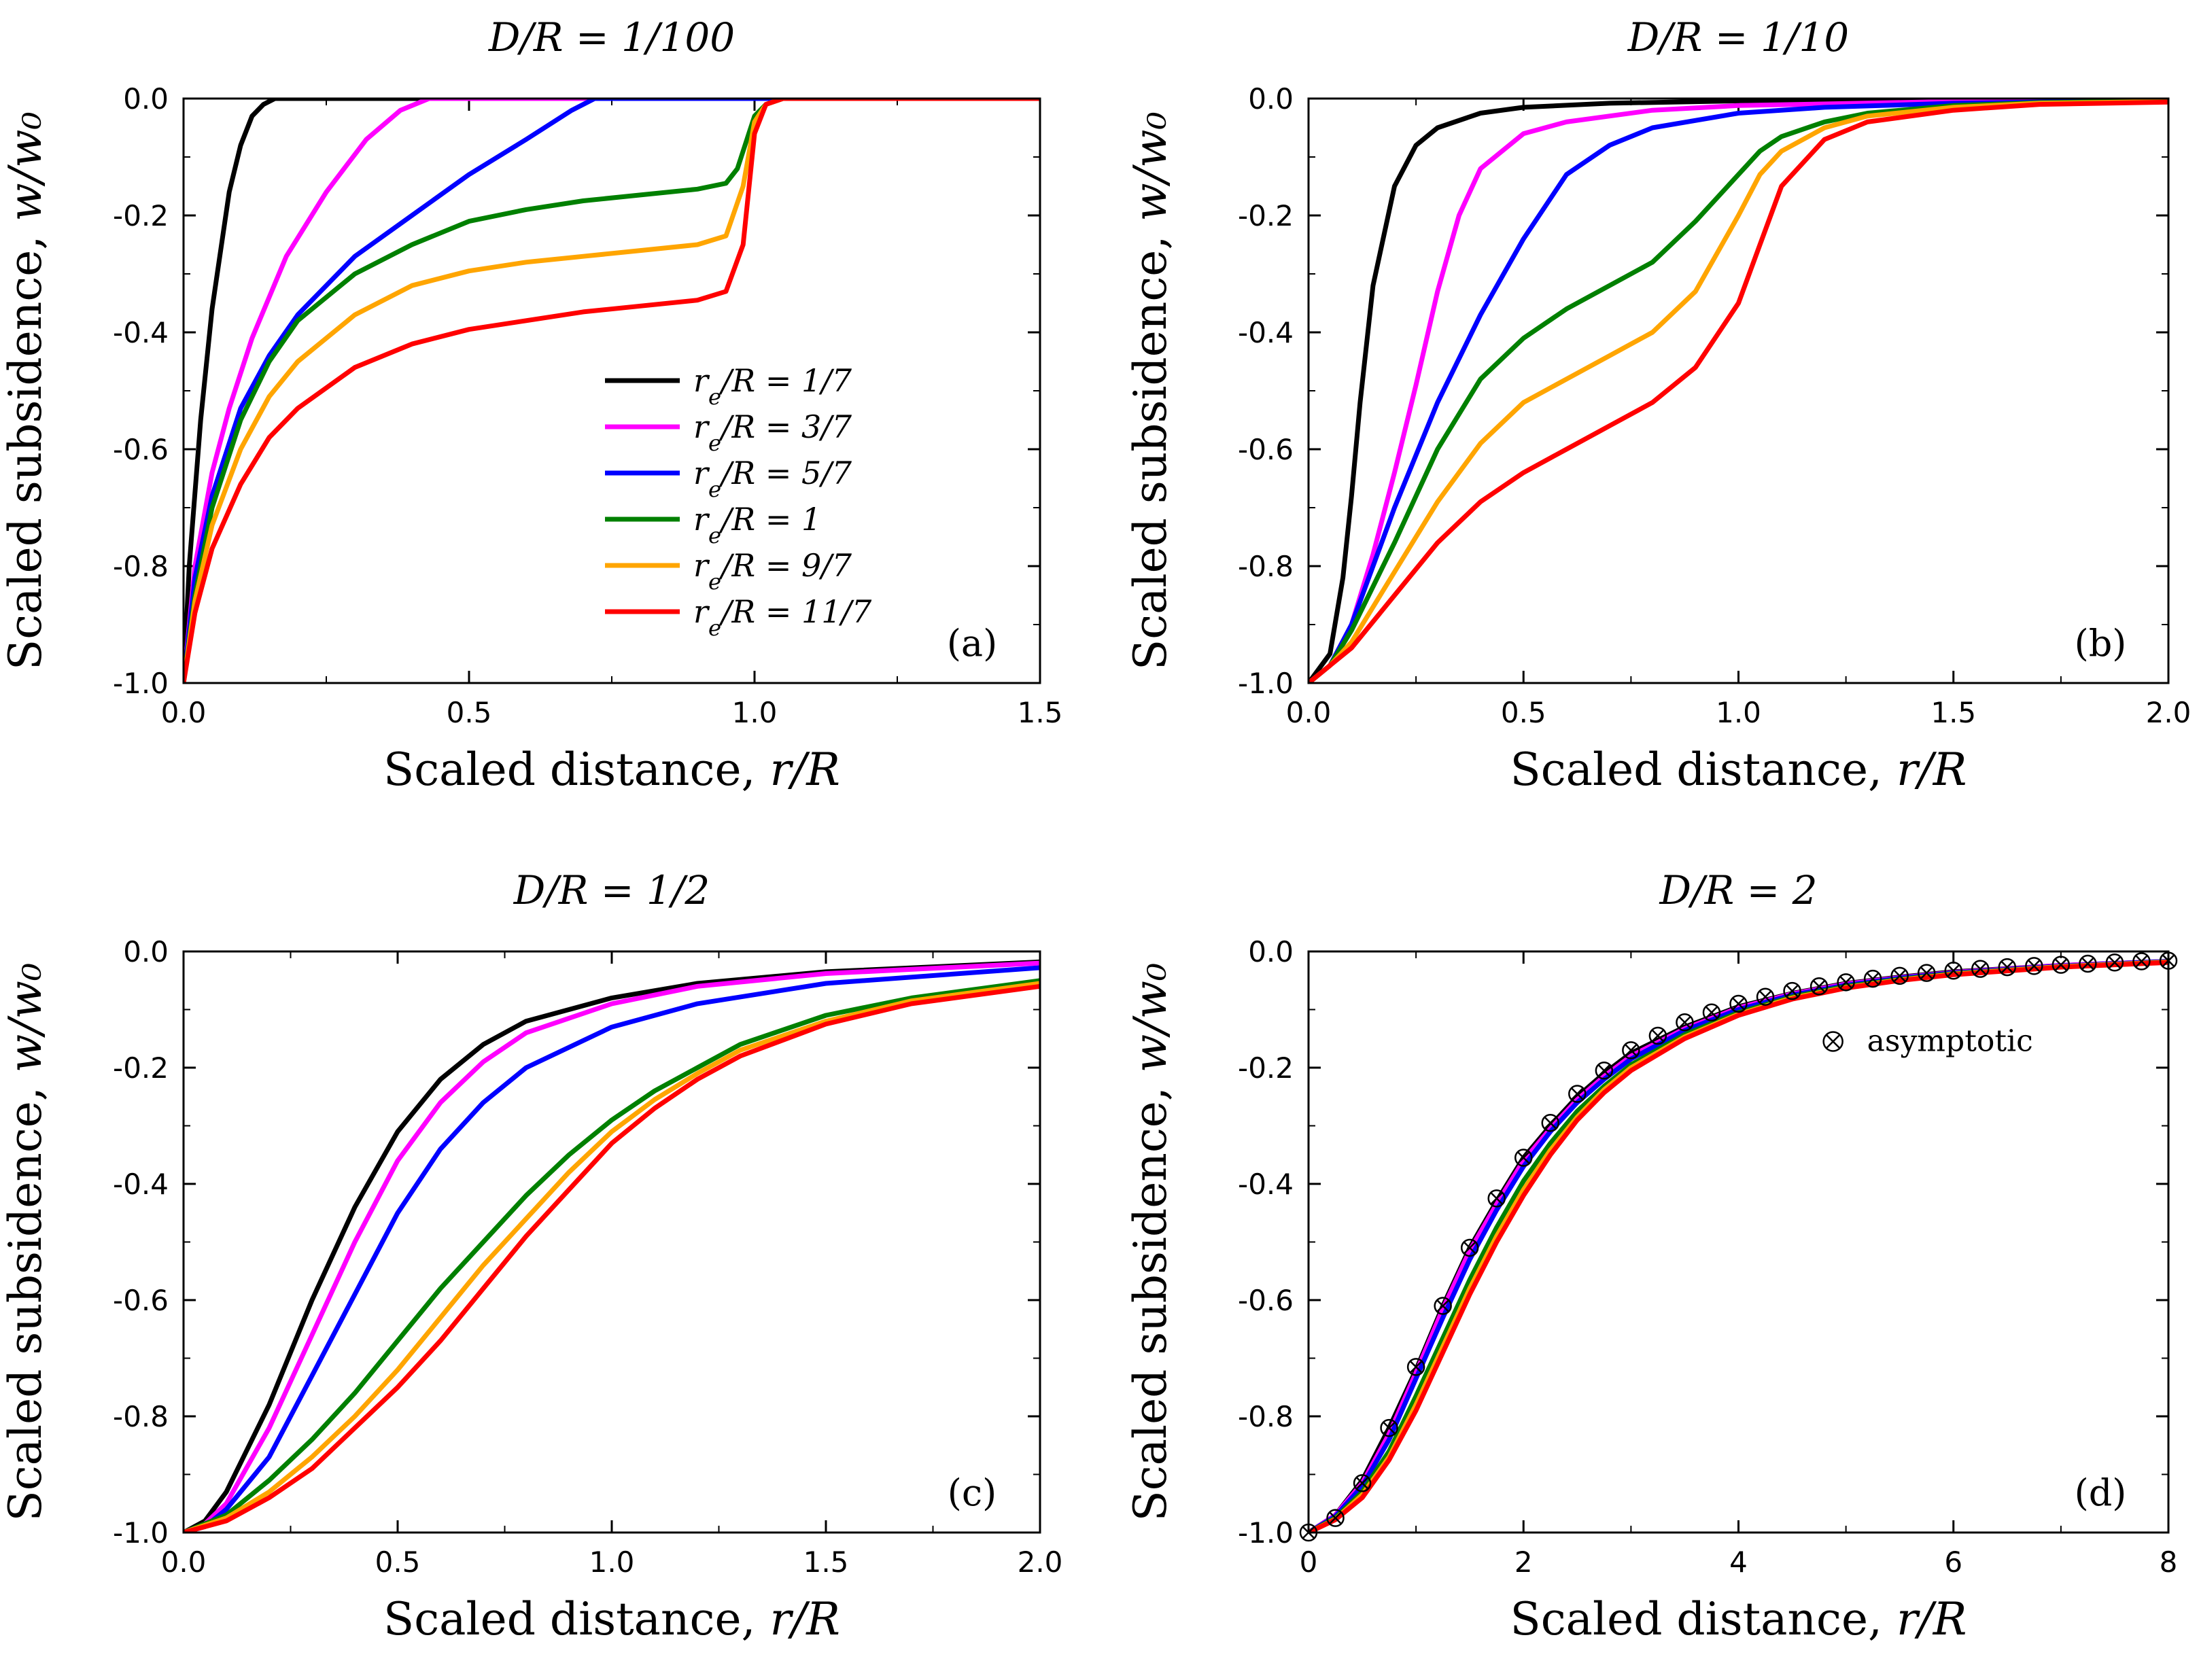 Image resolution: width=2199 pixels, height=1680 pixels. What do you see at coordinates (2101, 644) in the screenshot?
I see `panel-label: (b)` at bounding box center [2101, 644].